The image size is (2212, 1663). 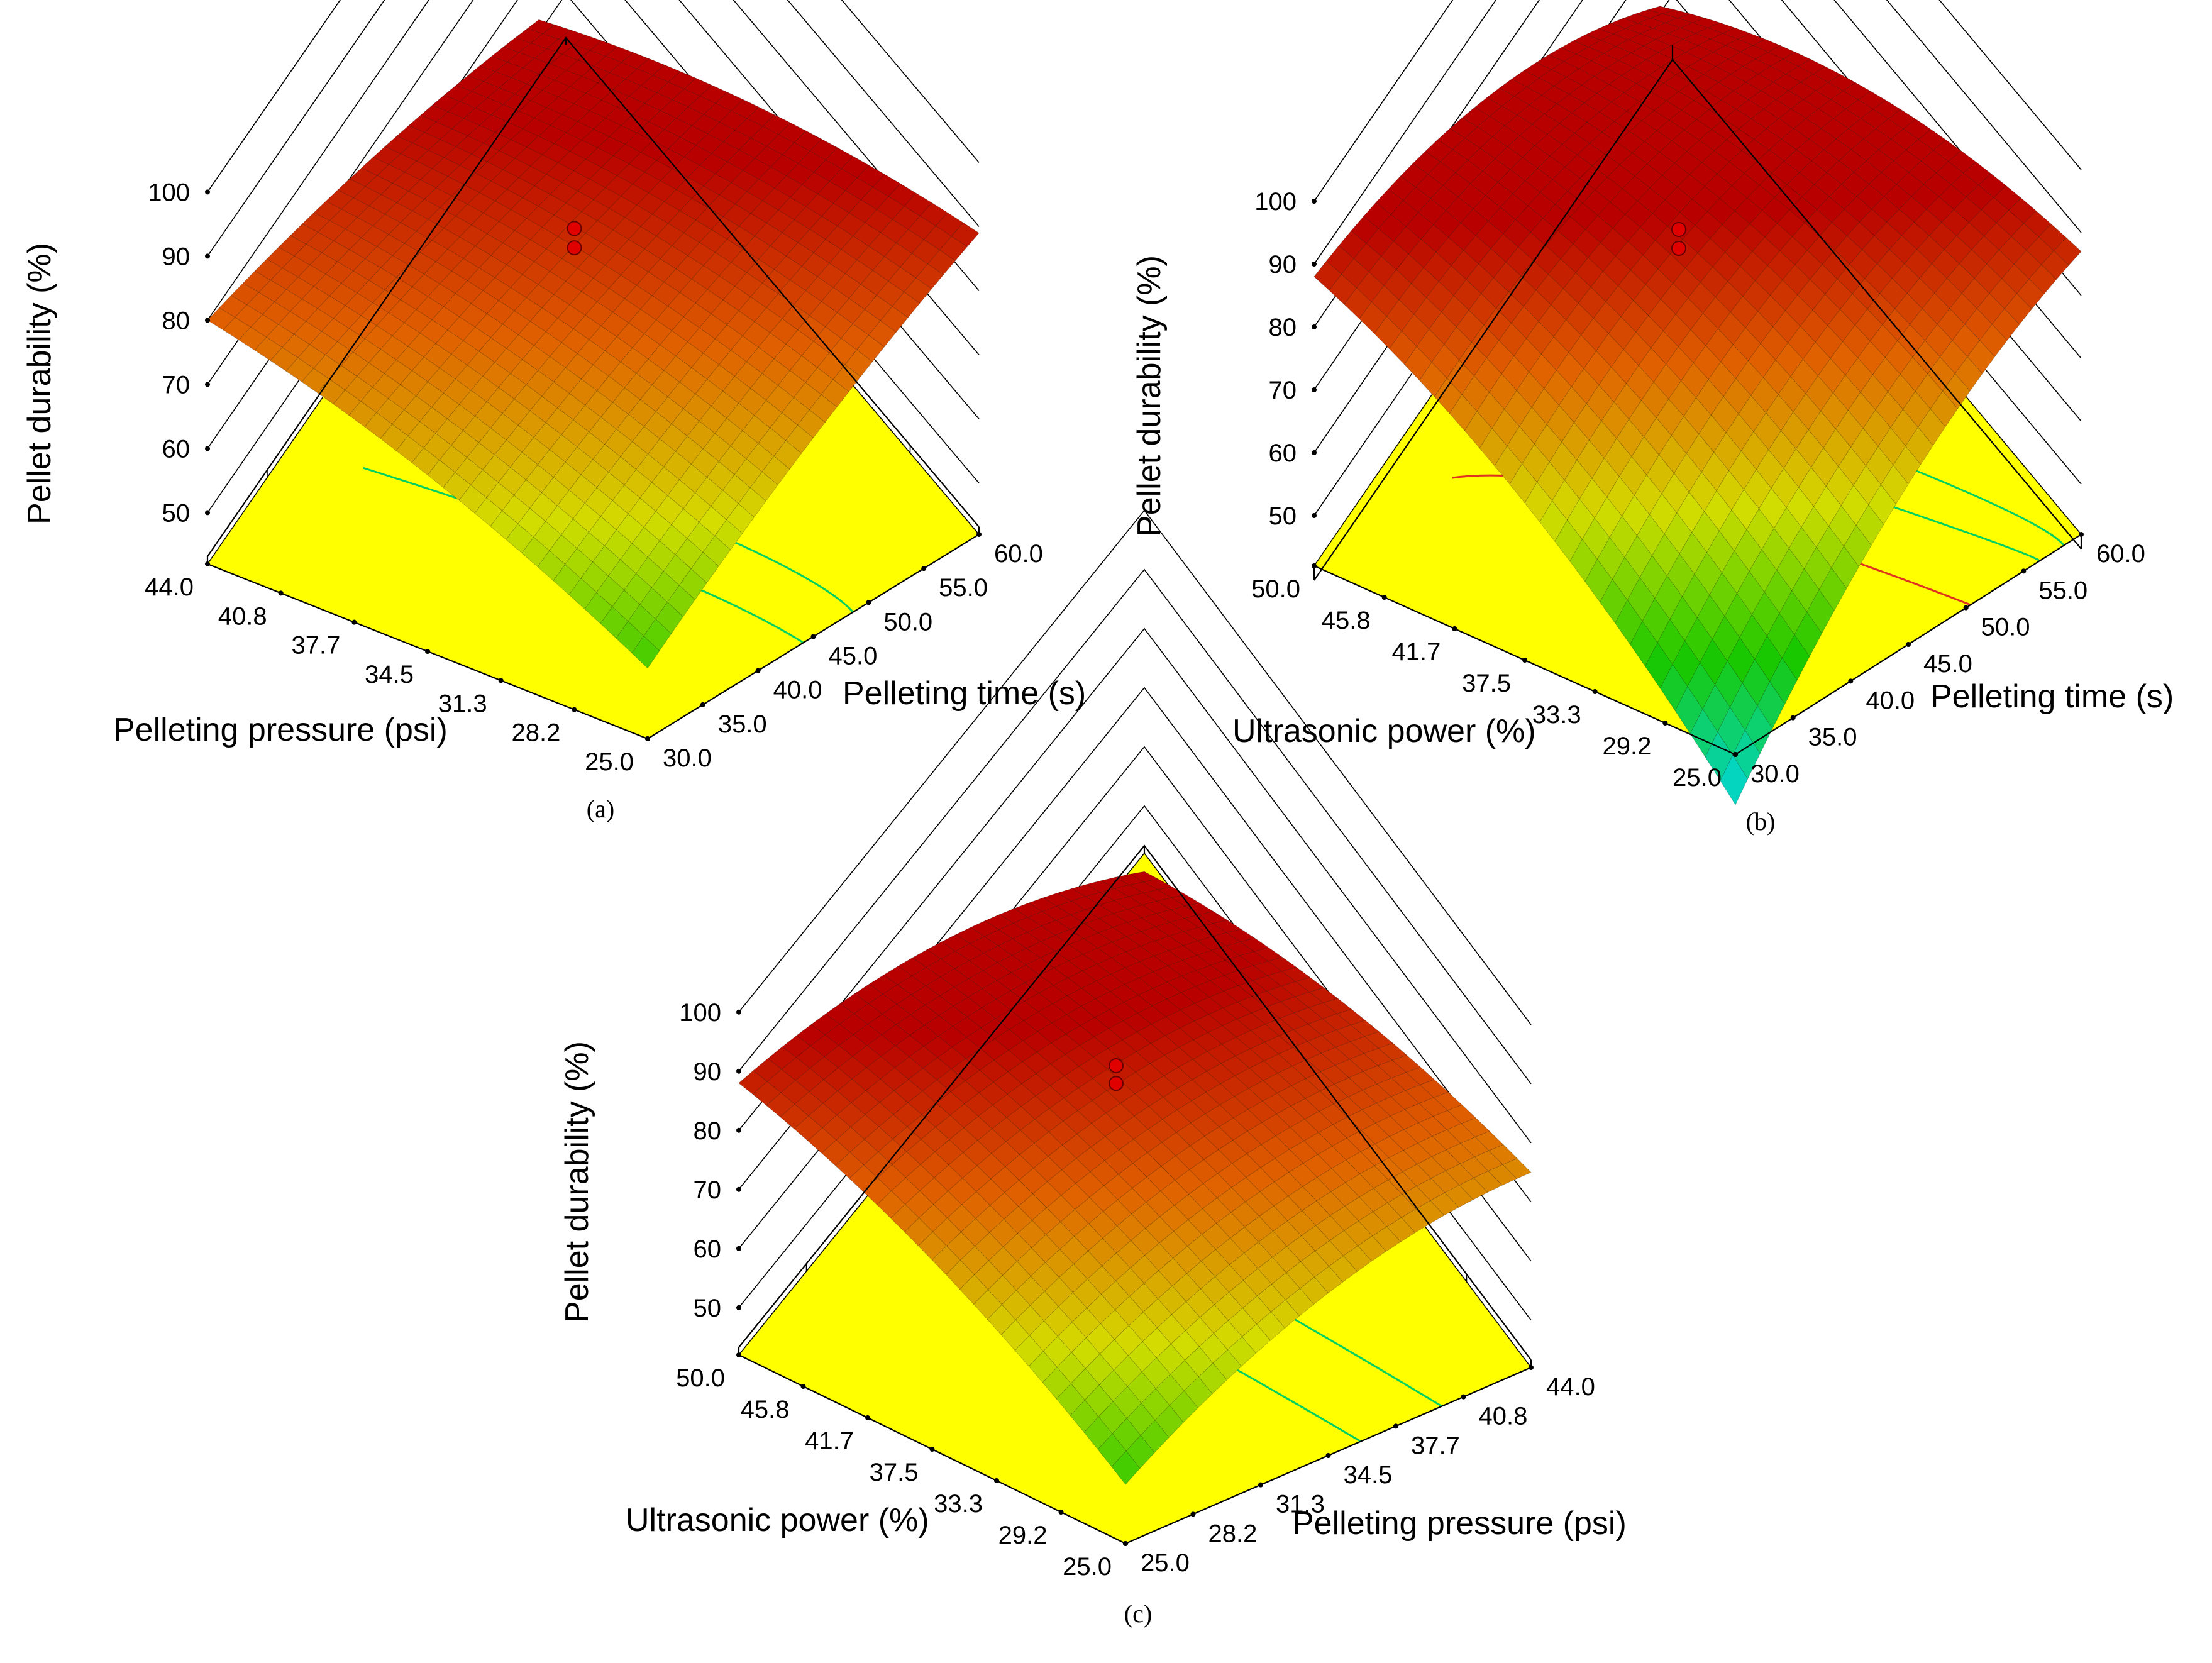 What do you see at coordinates (829, 1441) in the screenshot?
I see `panel-c-left-tick-label: 41.7` at bounding box center [829, 1441].